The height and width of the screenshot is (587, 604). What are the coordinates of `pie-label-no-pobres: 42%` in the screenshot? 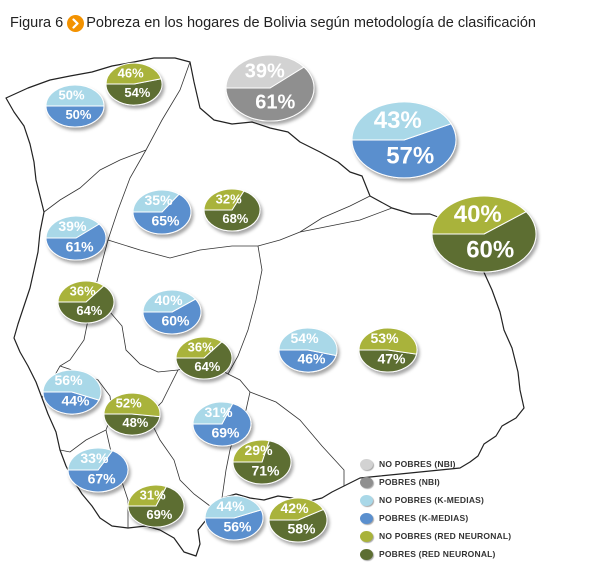 It's located at (295, 508).